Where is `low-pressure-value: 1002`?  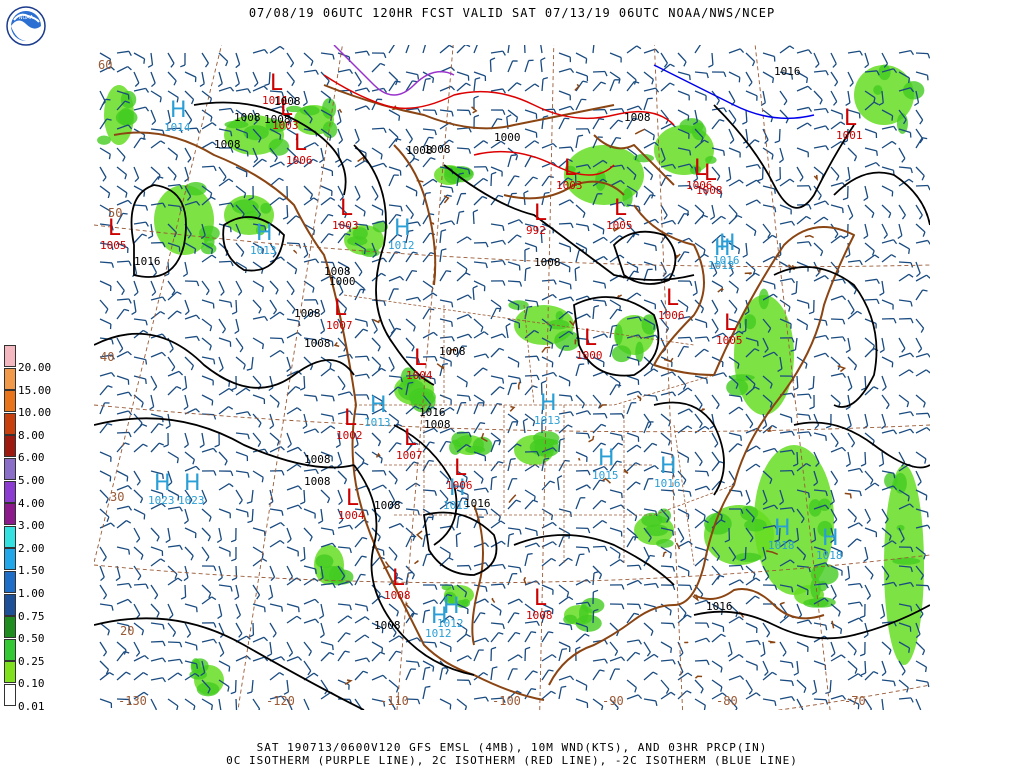
low-pressure-value: 1002 is located at coordinates (349, 435).